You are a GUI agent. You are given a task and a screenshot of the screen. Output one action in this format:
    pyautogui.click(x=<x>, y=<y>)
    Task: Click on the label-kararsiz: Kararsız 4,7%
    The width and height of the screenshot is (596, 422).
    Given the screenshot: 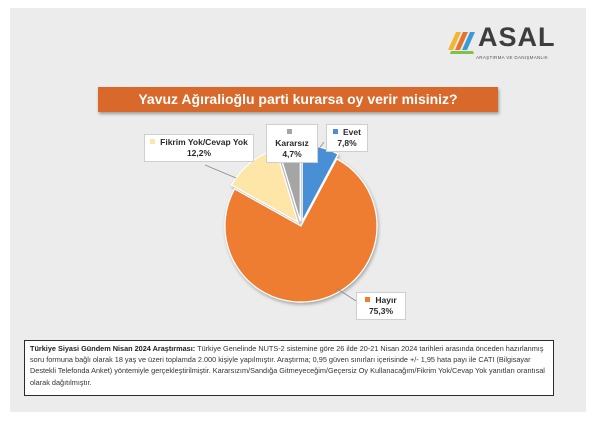 What is the action you would take?
    pyautogui.click(x=292, y=143)
    